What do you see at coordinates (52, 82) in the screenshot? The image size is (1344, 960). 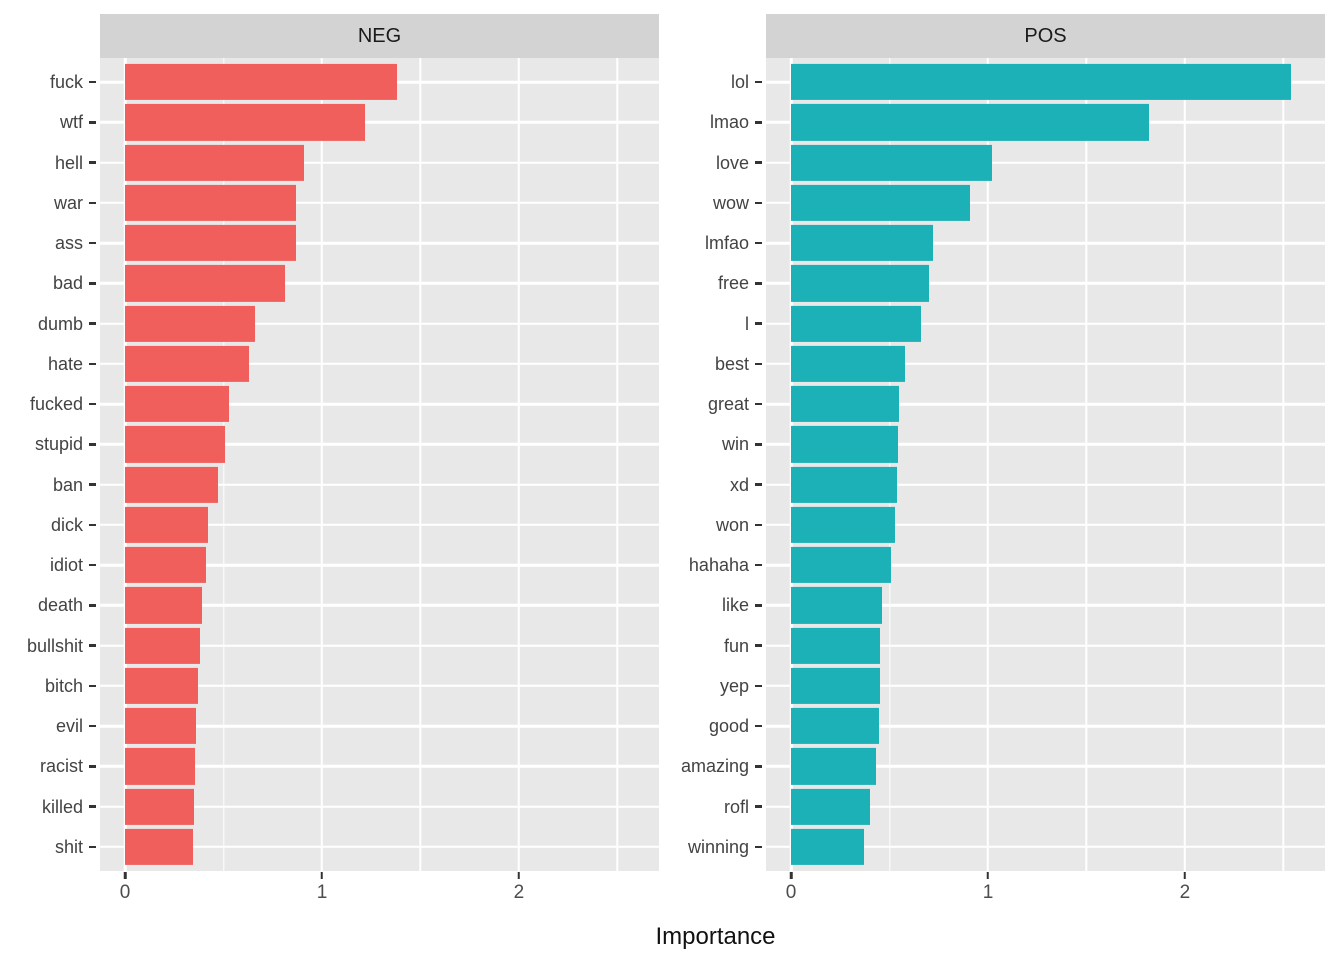 I see `y-tick-row: fuck` at bounding box center [52, 82].